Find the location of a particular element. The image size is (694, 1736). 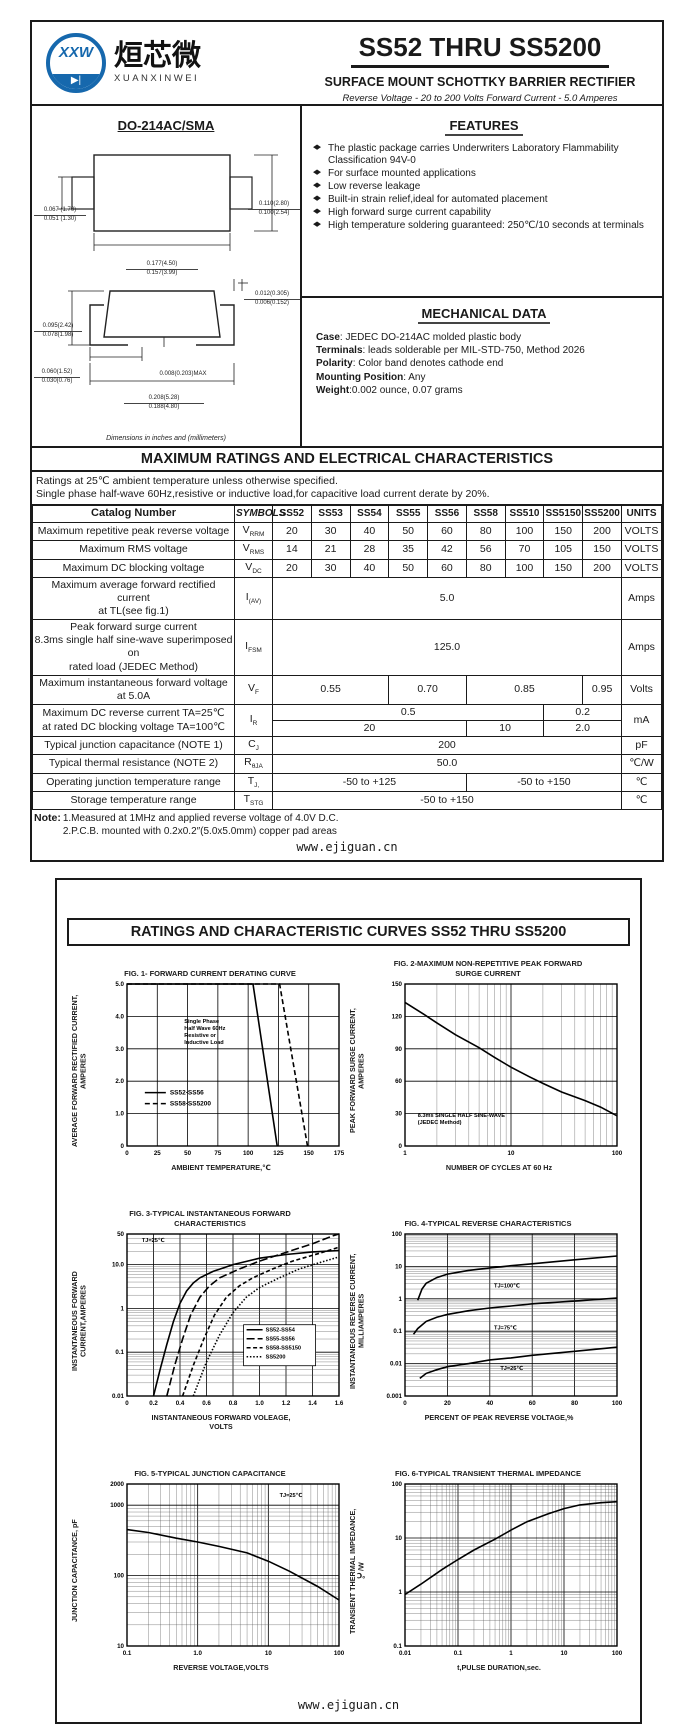

row-symbol: TSTG is located at coordinates (253, 800).